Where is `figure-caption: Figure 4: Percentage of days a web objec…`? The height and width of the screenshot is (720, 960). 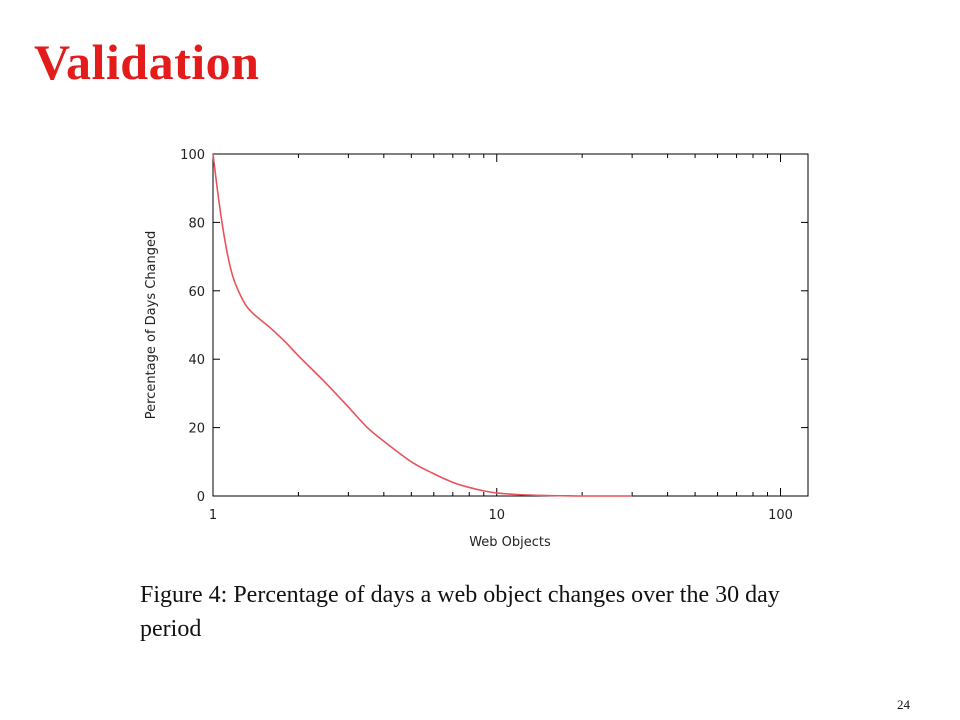 figure-caption: Figure 4: Percentage of days a web objec… is located at coordinates (460, 612).